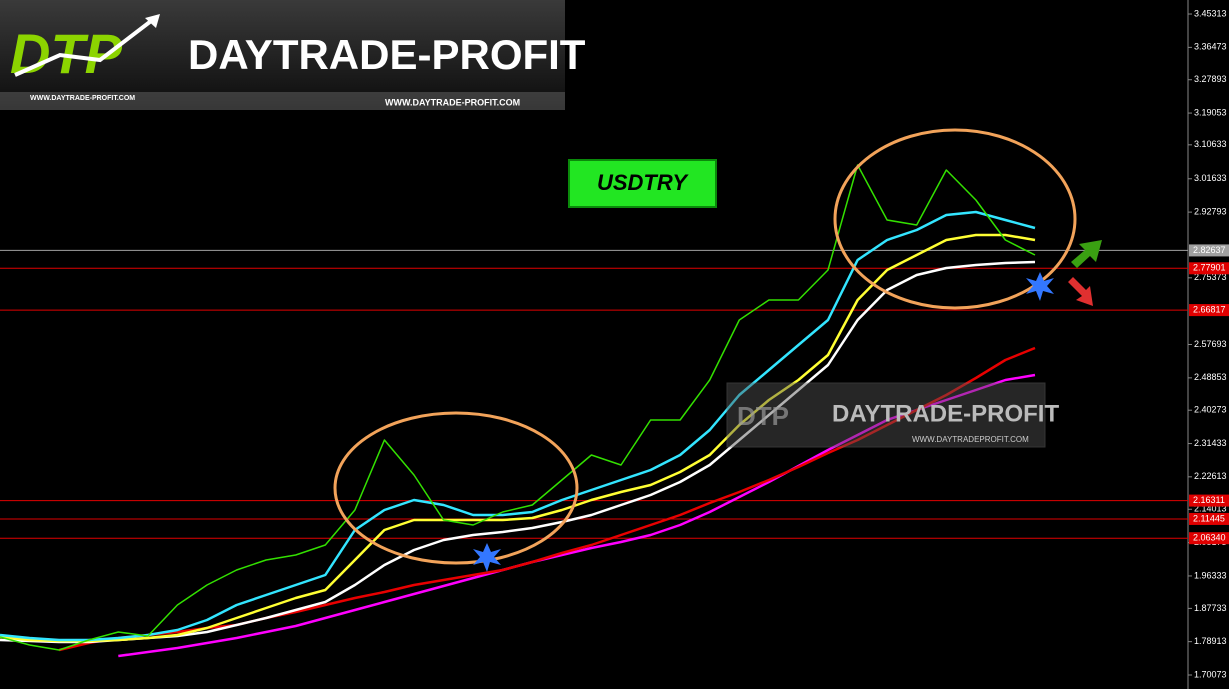 The image size is (1229, 689). What do you see at coordinates (66, 53) in the screenshot?
I see `logo-mark: DTP` at bounding box center [66, 53].